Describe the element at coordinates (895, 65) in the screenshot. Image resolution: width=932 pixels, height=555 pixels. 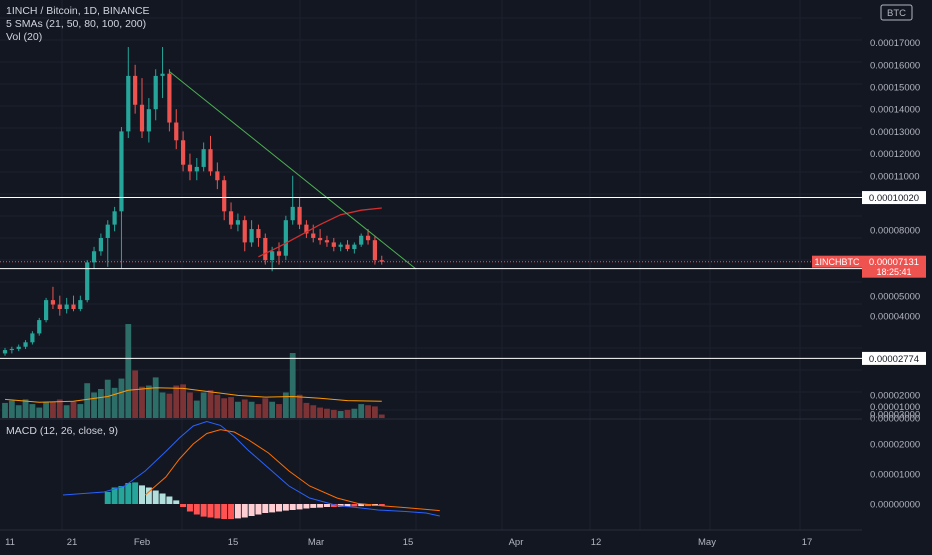
I see `price-tick-label: 0.00016000` at that location.